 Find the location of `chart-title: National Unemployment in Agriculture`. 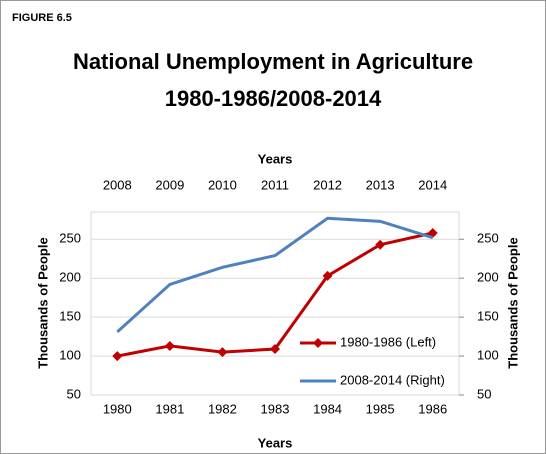

chart-title: National Unemployment in Agriculture is located at coordinates (273, 61).